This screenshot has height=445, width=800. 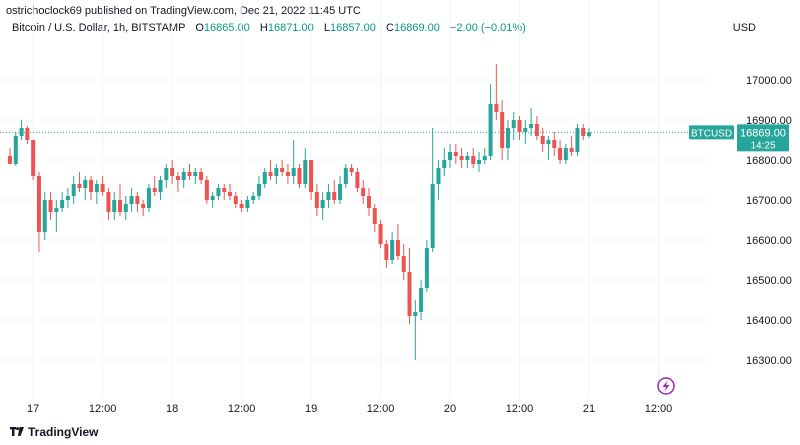 I want to click on last-price-value-bg, so click(x=763, y=138).